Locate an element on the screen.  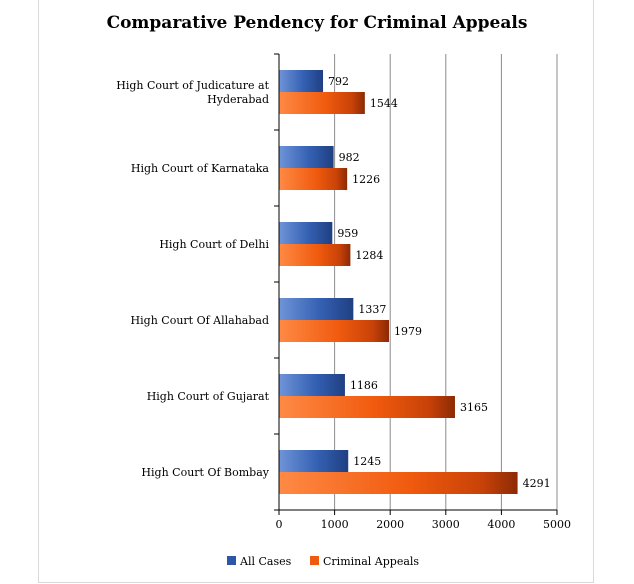
x-tick-label: 3000 is located at coordinates (446, 524).